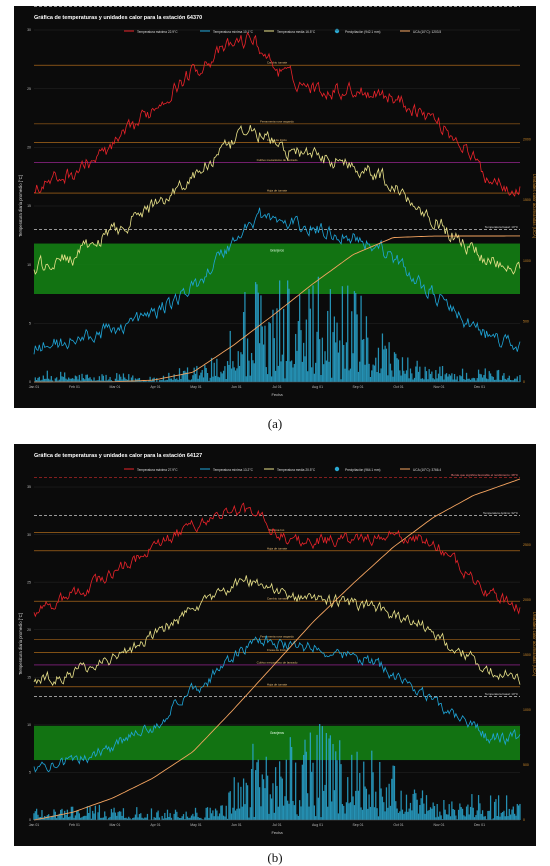 The width and height of the screenshot is (550, 866). What do you see at coordinates (34, 825) in the screenshot?
I see `x-tick-label: Jan 01` at bounding box center [34, 825].